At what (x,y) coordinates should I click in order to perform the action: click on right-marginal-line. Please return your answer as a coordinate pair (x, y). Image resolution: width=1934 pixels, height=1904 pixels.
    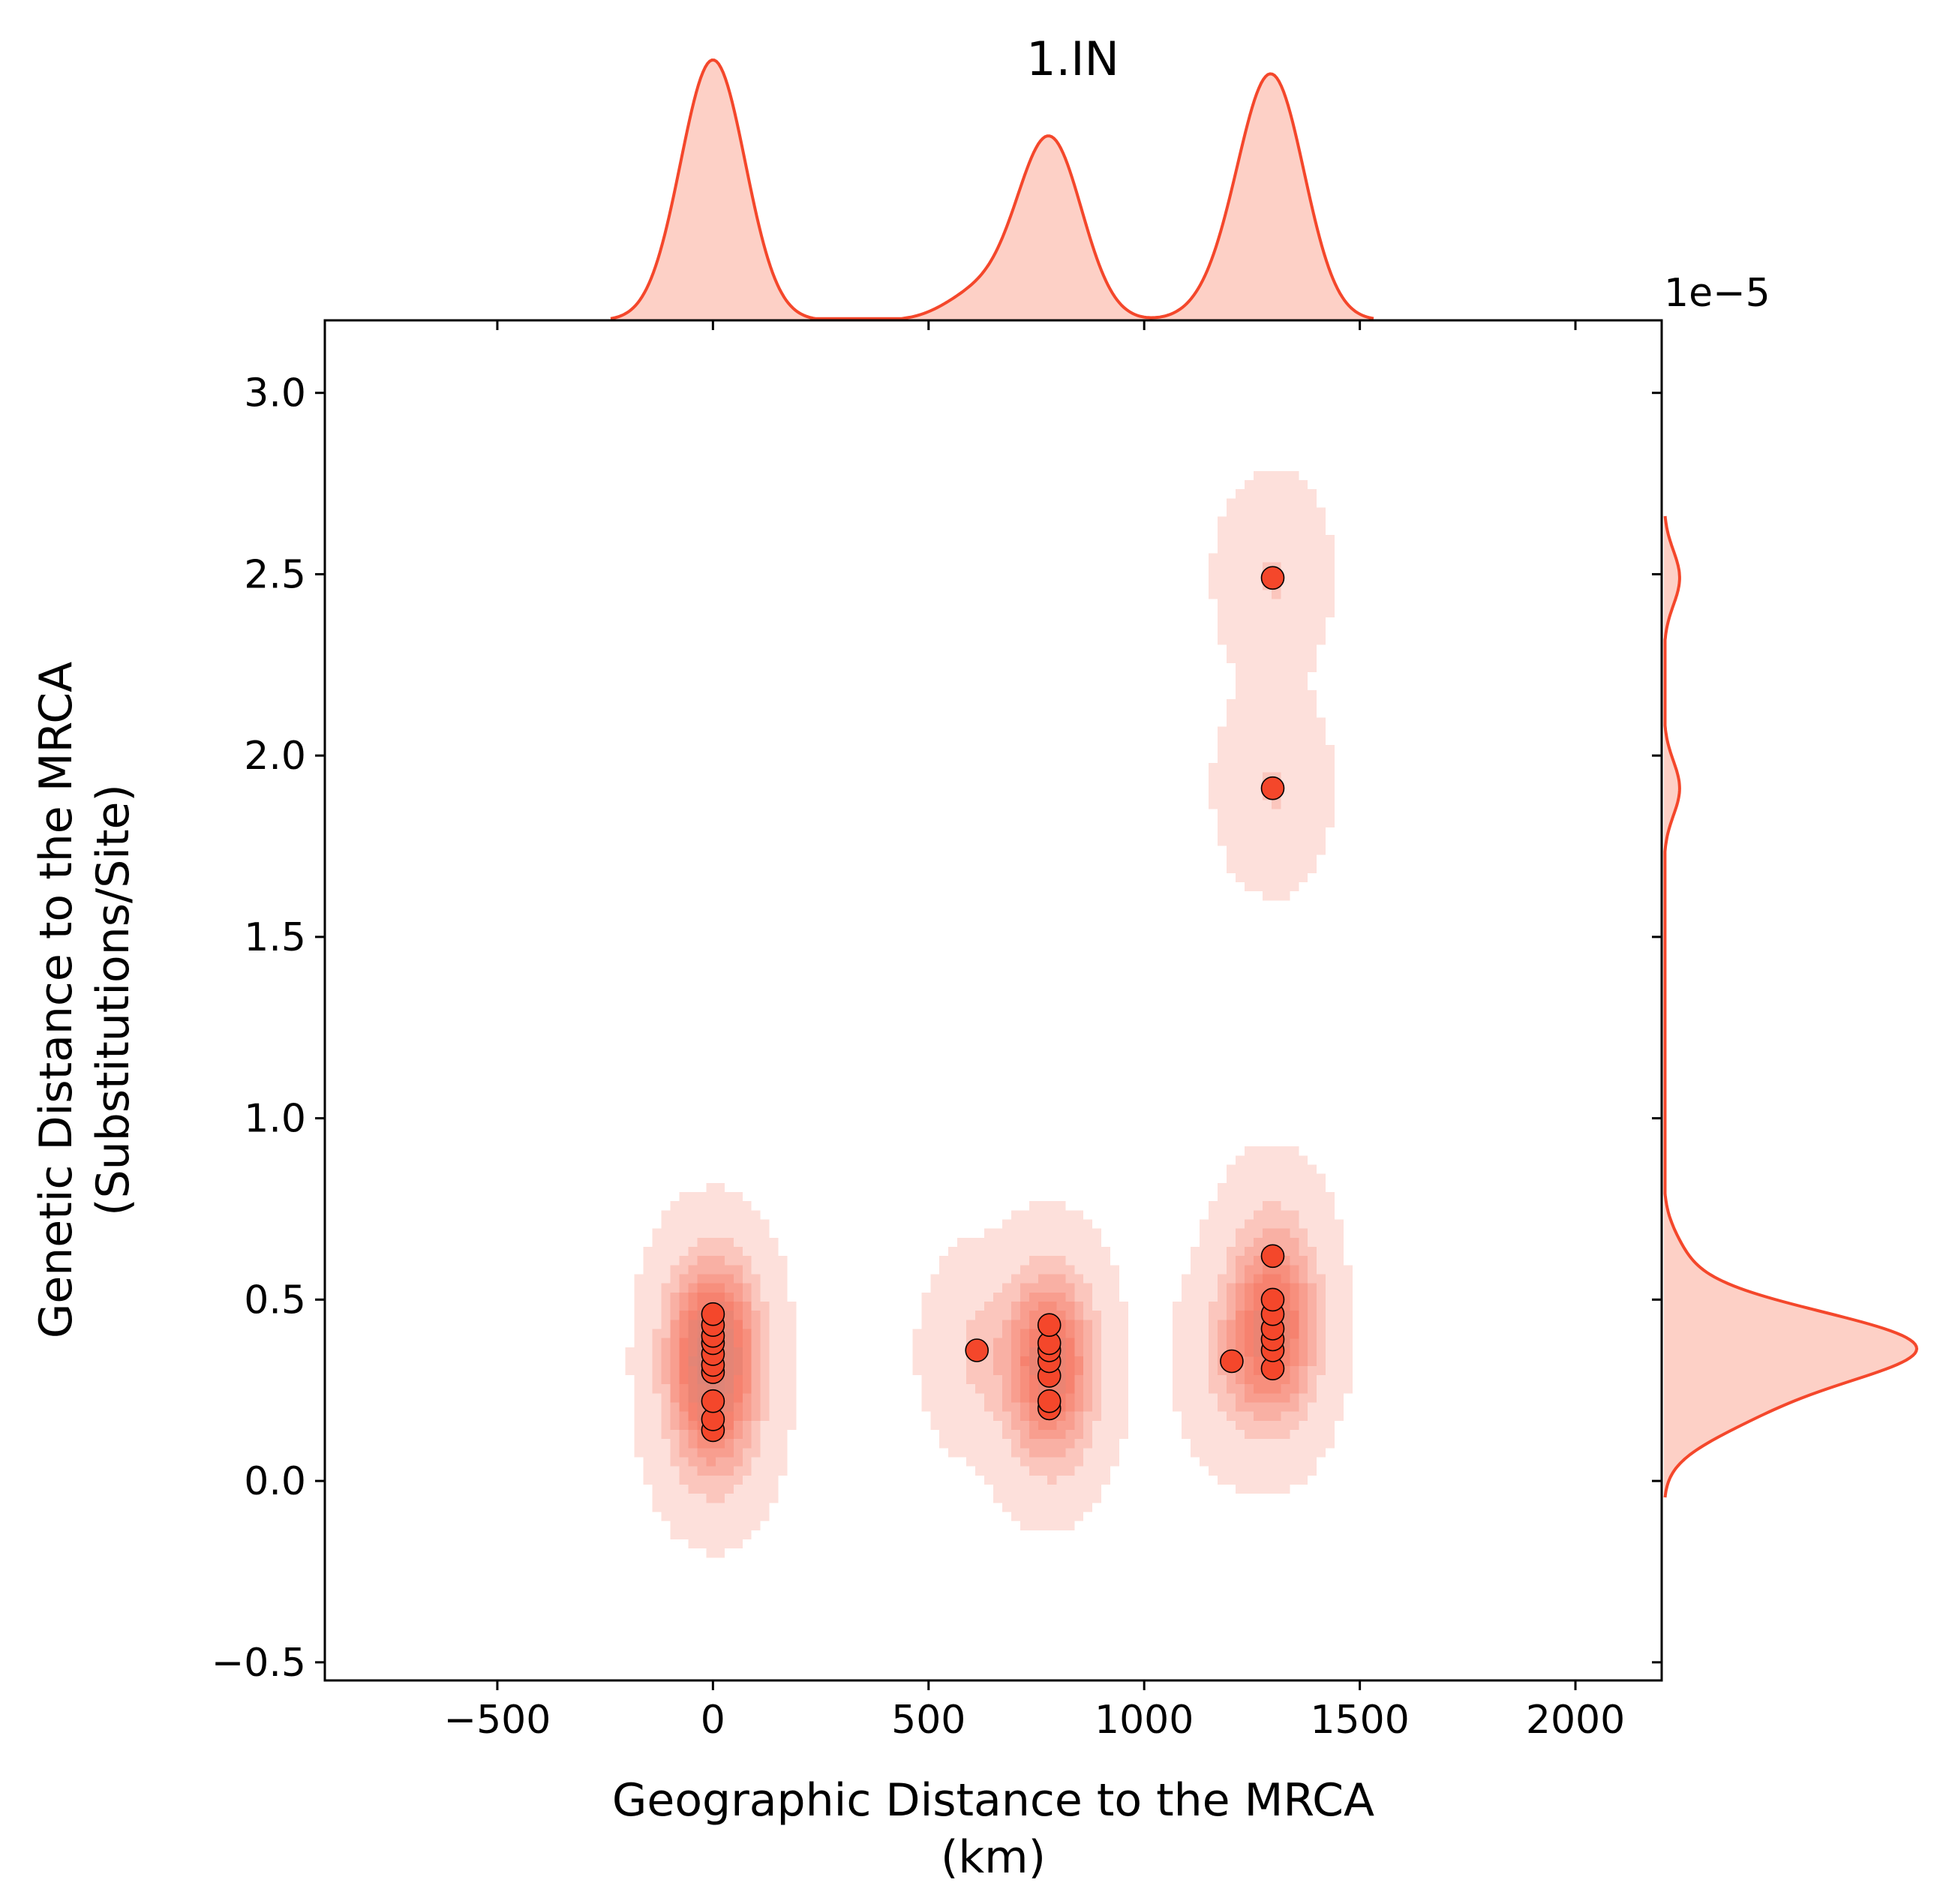
    Looking at the image, I should click on (1791, 1006).